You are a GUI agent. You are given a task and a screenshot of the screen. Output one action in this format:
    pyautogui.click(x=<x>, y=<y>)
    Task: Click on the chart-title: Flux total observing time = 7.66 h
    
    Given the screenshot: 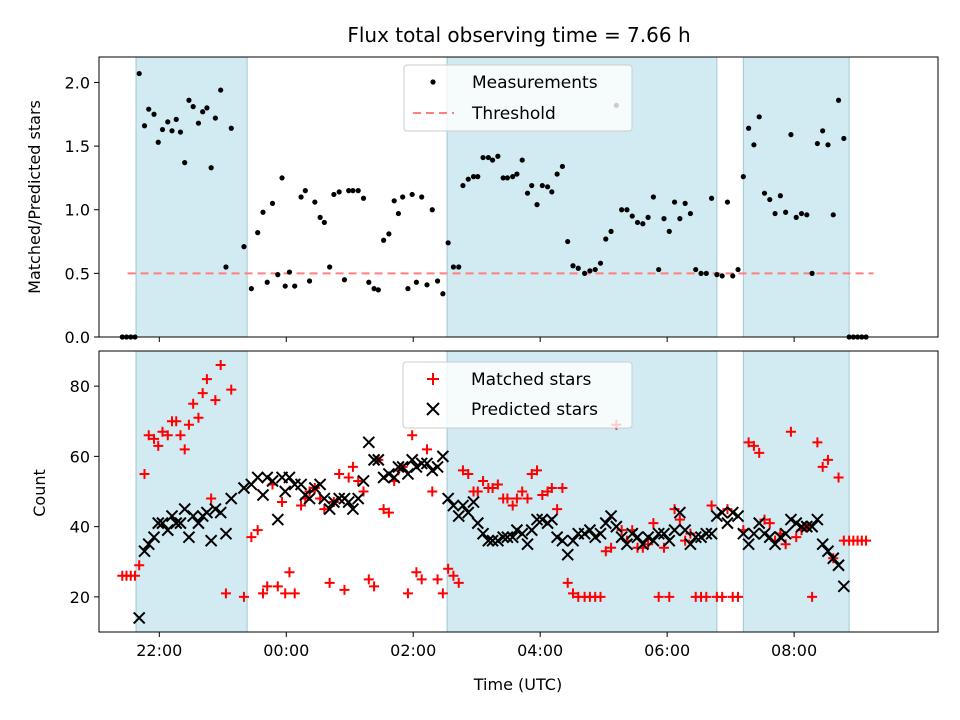 What is the action you would take?
    pyautogui.click(x=518, y=35)
    